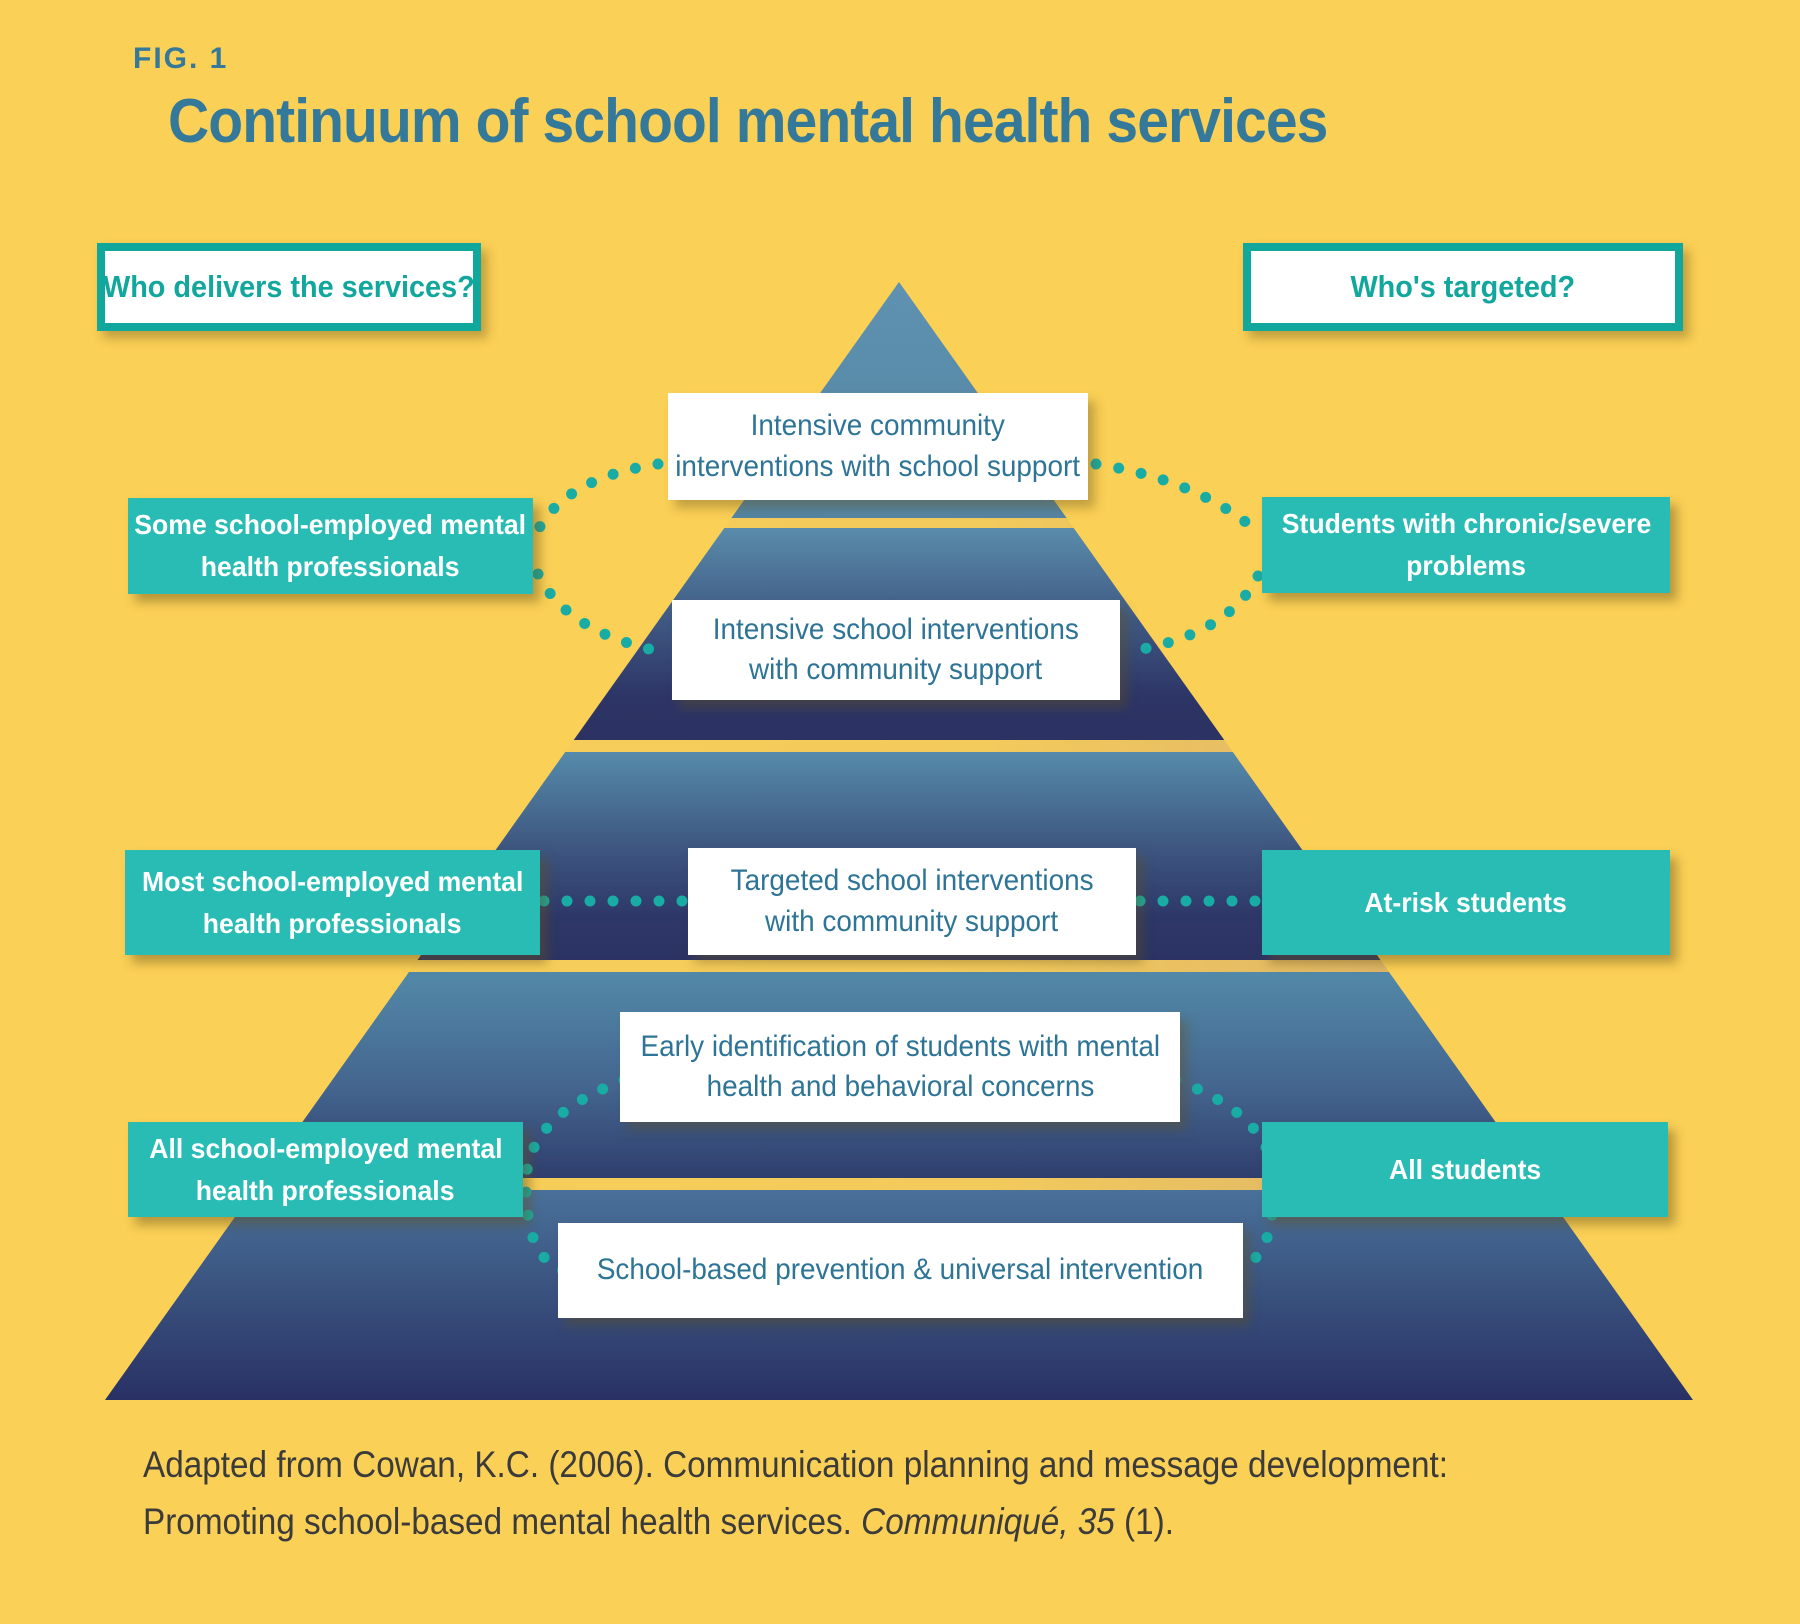 The height and width of the screenshot is (1624, 1800). I want to click on target-box-line: At-risk students, so click(1466, 902).